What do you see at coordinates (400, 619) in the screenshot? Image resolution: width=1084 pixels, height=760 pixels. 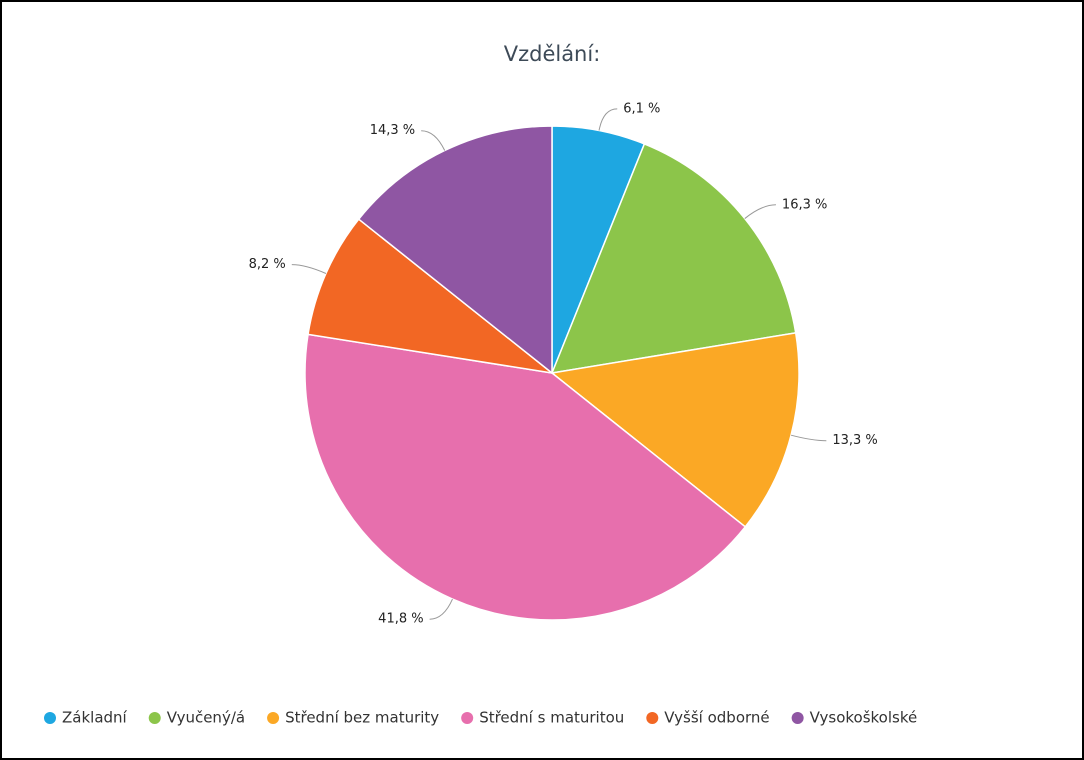 I see `data-label: 41,8 %` at bounding box center [400, 619].